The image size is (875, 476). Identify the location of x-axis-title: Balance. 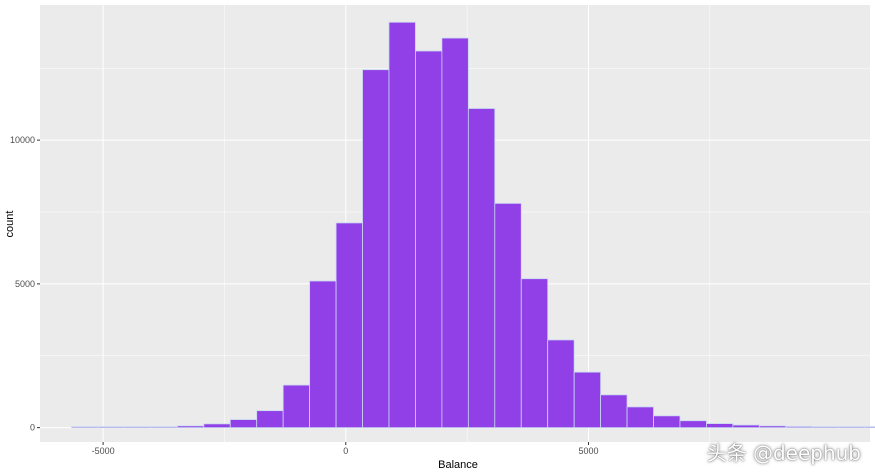
(458, 465).